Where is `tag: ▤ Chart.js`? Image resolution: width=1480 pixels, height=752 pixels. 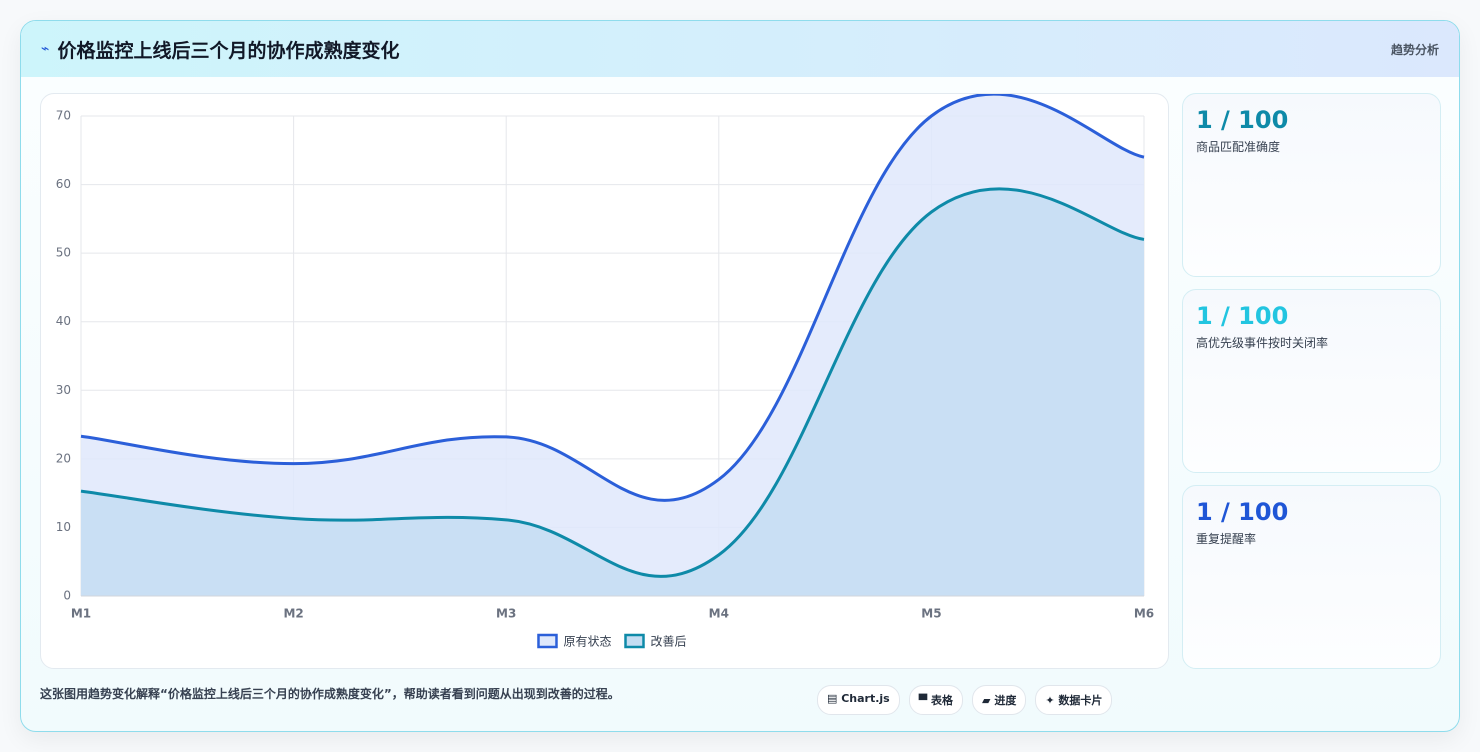 tag: ▤ Chart.js is located at coordinates (858, 700).